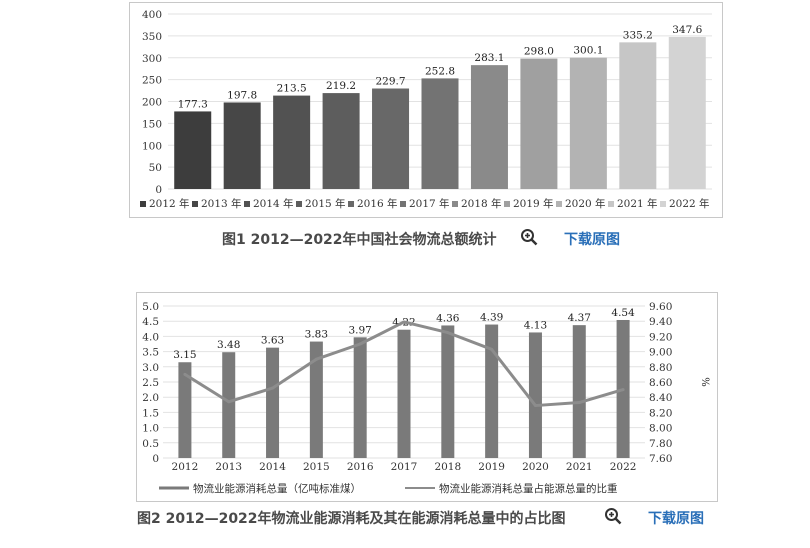 The height and width of the screenshot is (548, 810). What do you see at coordinates (152, 146) in the screenshot?
I see `y-tick-label: 100` at bounding box center [152, 146].